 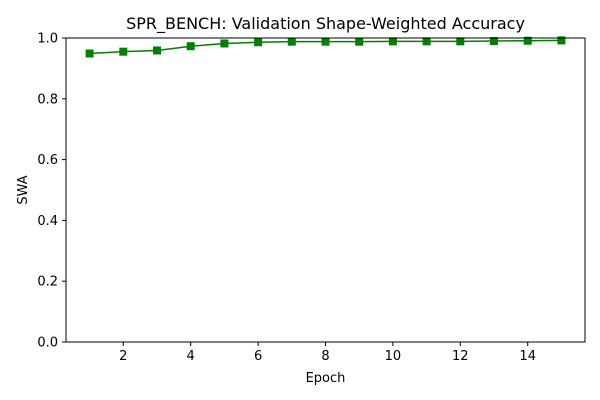 I want to click on y-tick-label: 0.2, so click(x=47, y=282).